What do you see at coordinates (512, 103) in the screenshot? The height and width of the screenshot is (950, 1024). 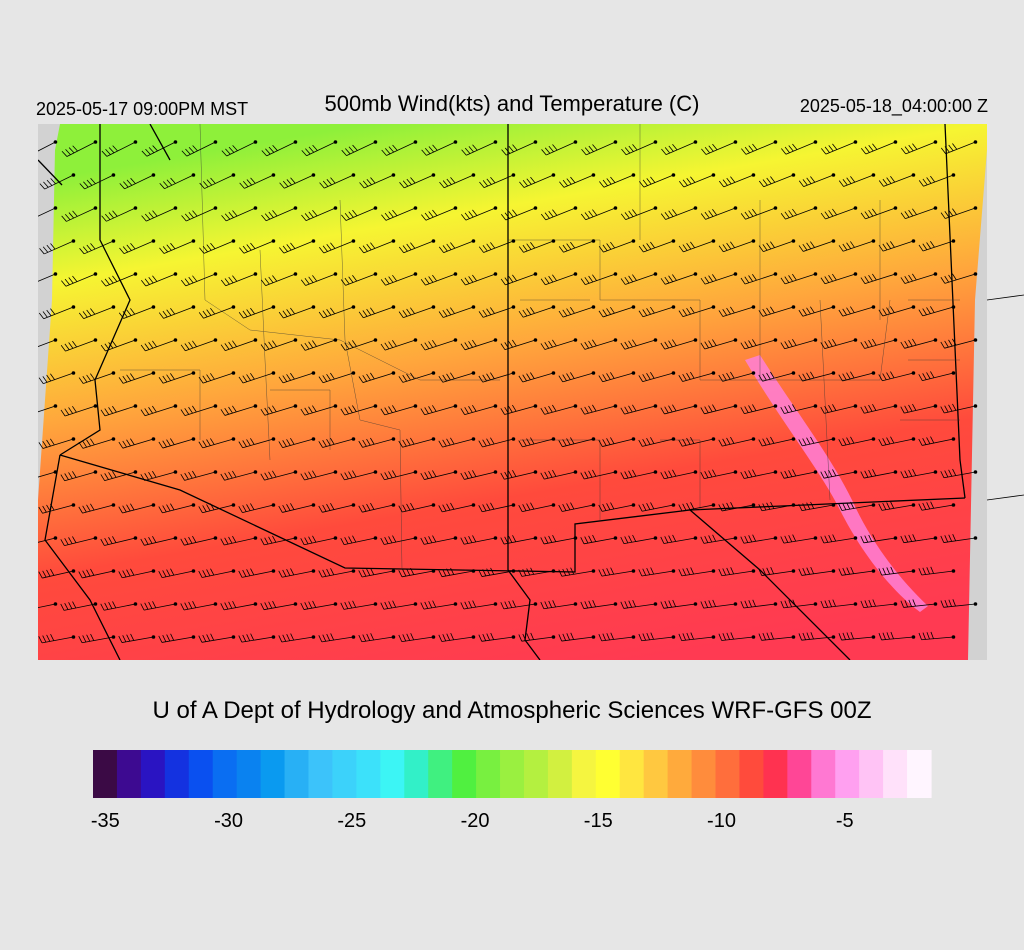 I see `map-title: 500mb Wind(kts) and Temperature (C)` at bounding box center [512, 103].